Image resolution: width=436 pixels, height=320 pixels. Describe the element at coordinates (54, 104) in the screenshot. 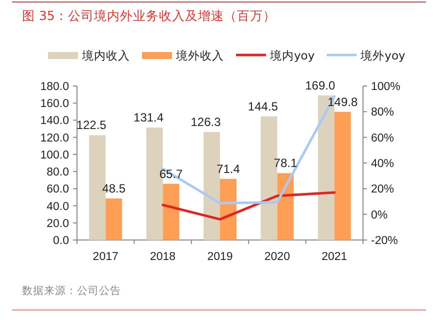

I see `y-tick-label: 160.0` at that location.